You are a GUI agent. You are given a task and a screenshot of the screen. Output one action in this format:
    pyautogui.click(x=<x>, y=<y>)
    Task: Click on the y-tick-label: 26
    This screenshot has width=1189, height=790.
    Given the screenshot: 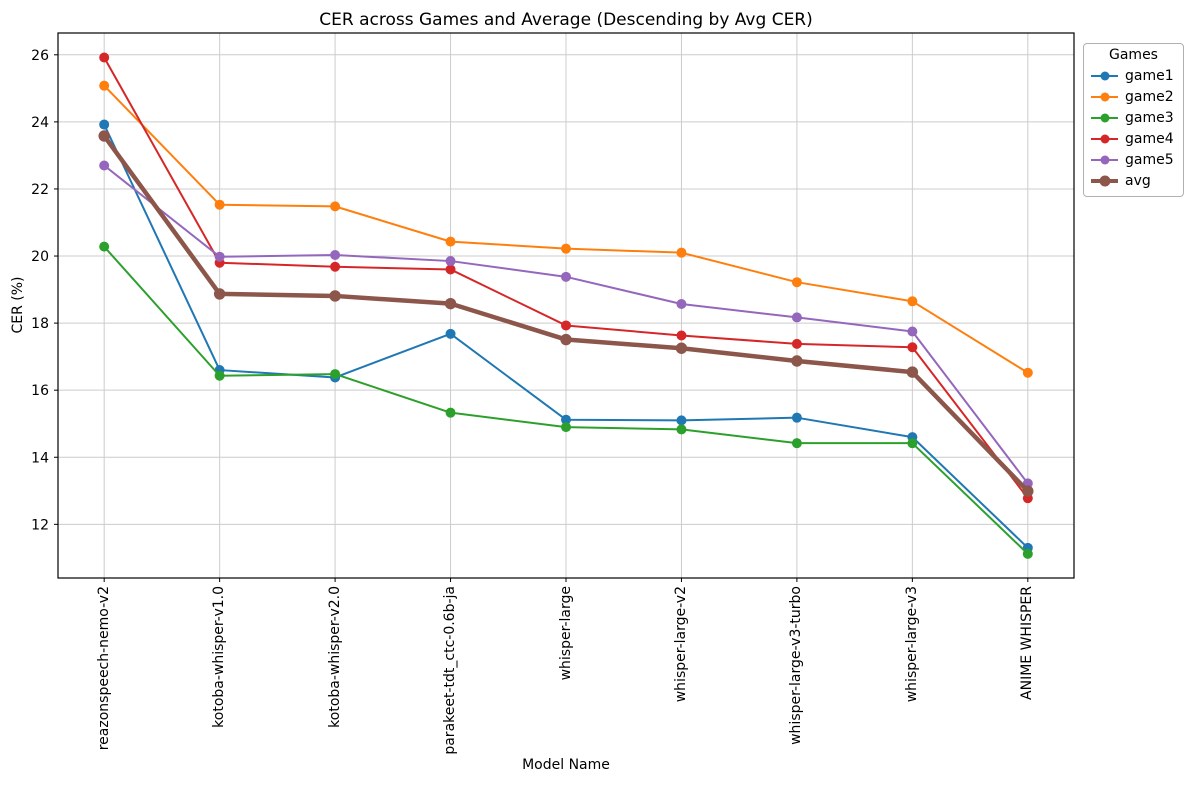 What is the action you would take?
    pyautogui.click(x=40, y=56)
    